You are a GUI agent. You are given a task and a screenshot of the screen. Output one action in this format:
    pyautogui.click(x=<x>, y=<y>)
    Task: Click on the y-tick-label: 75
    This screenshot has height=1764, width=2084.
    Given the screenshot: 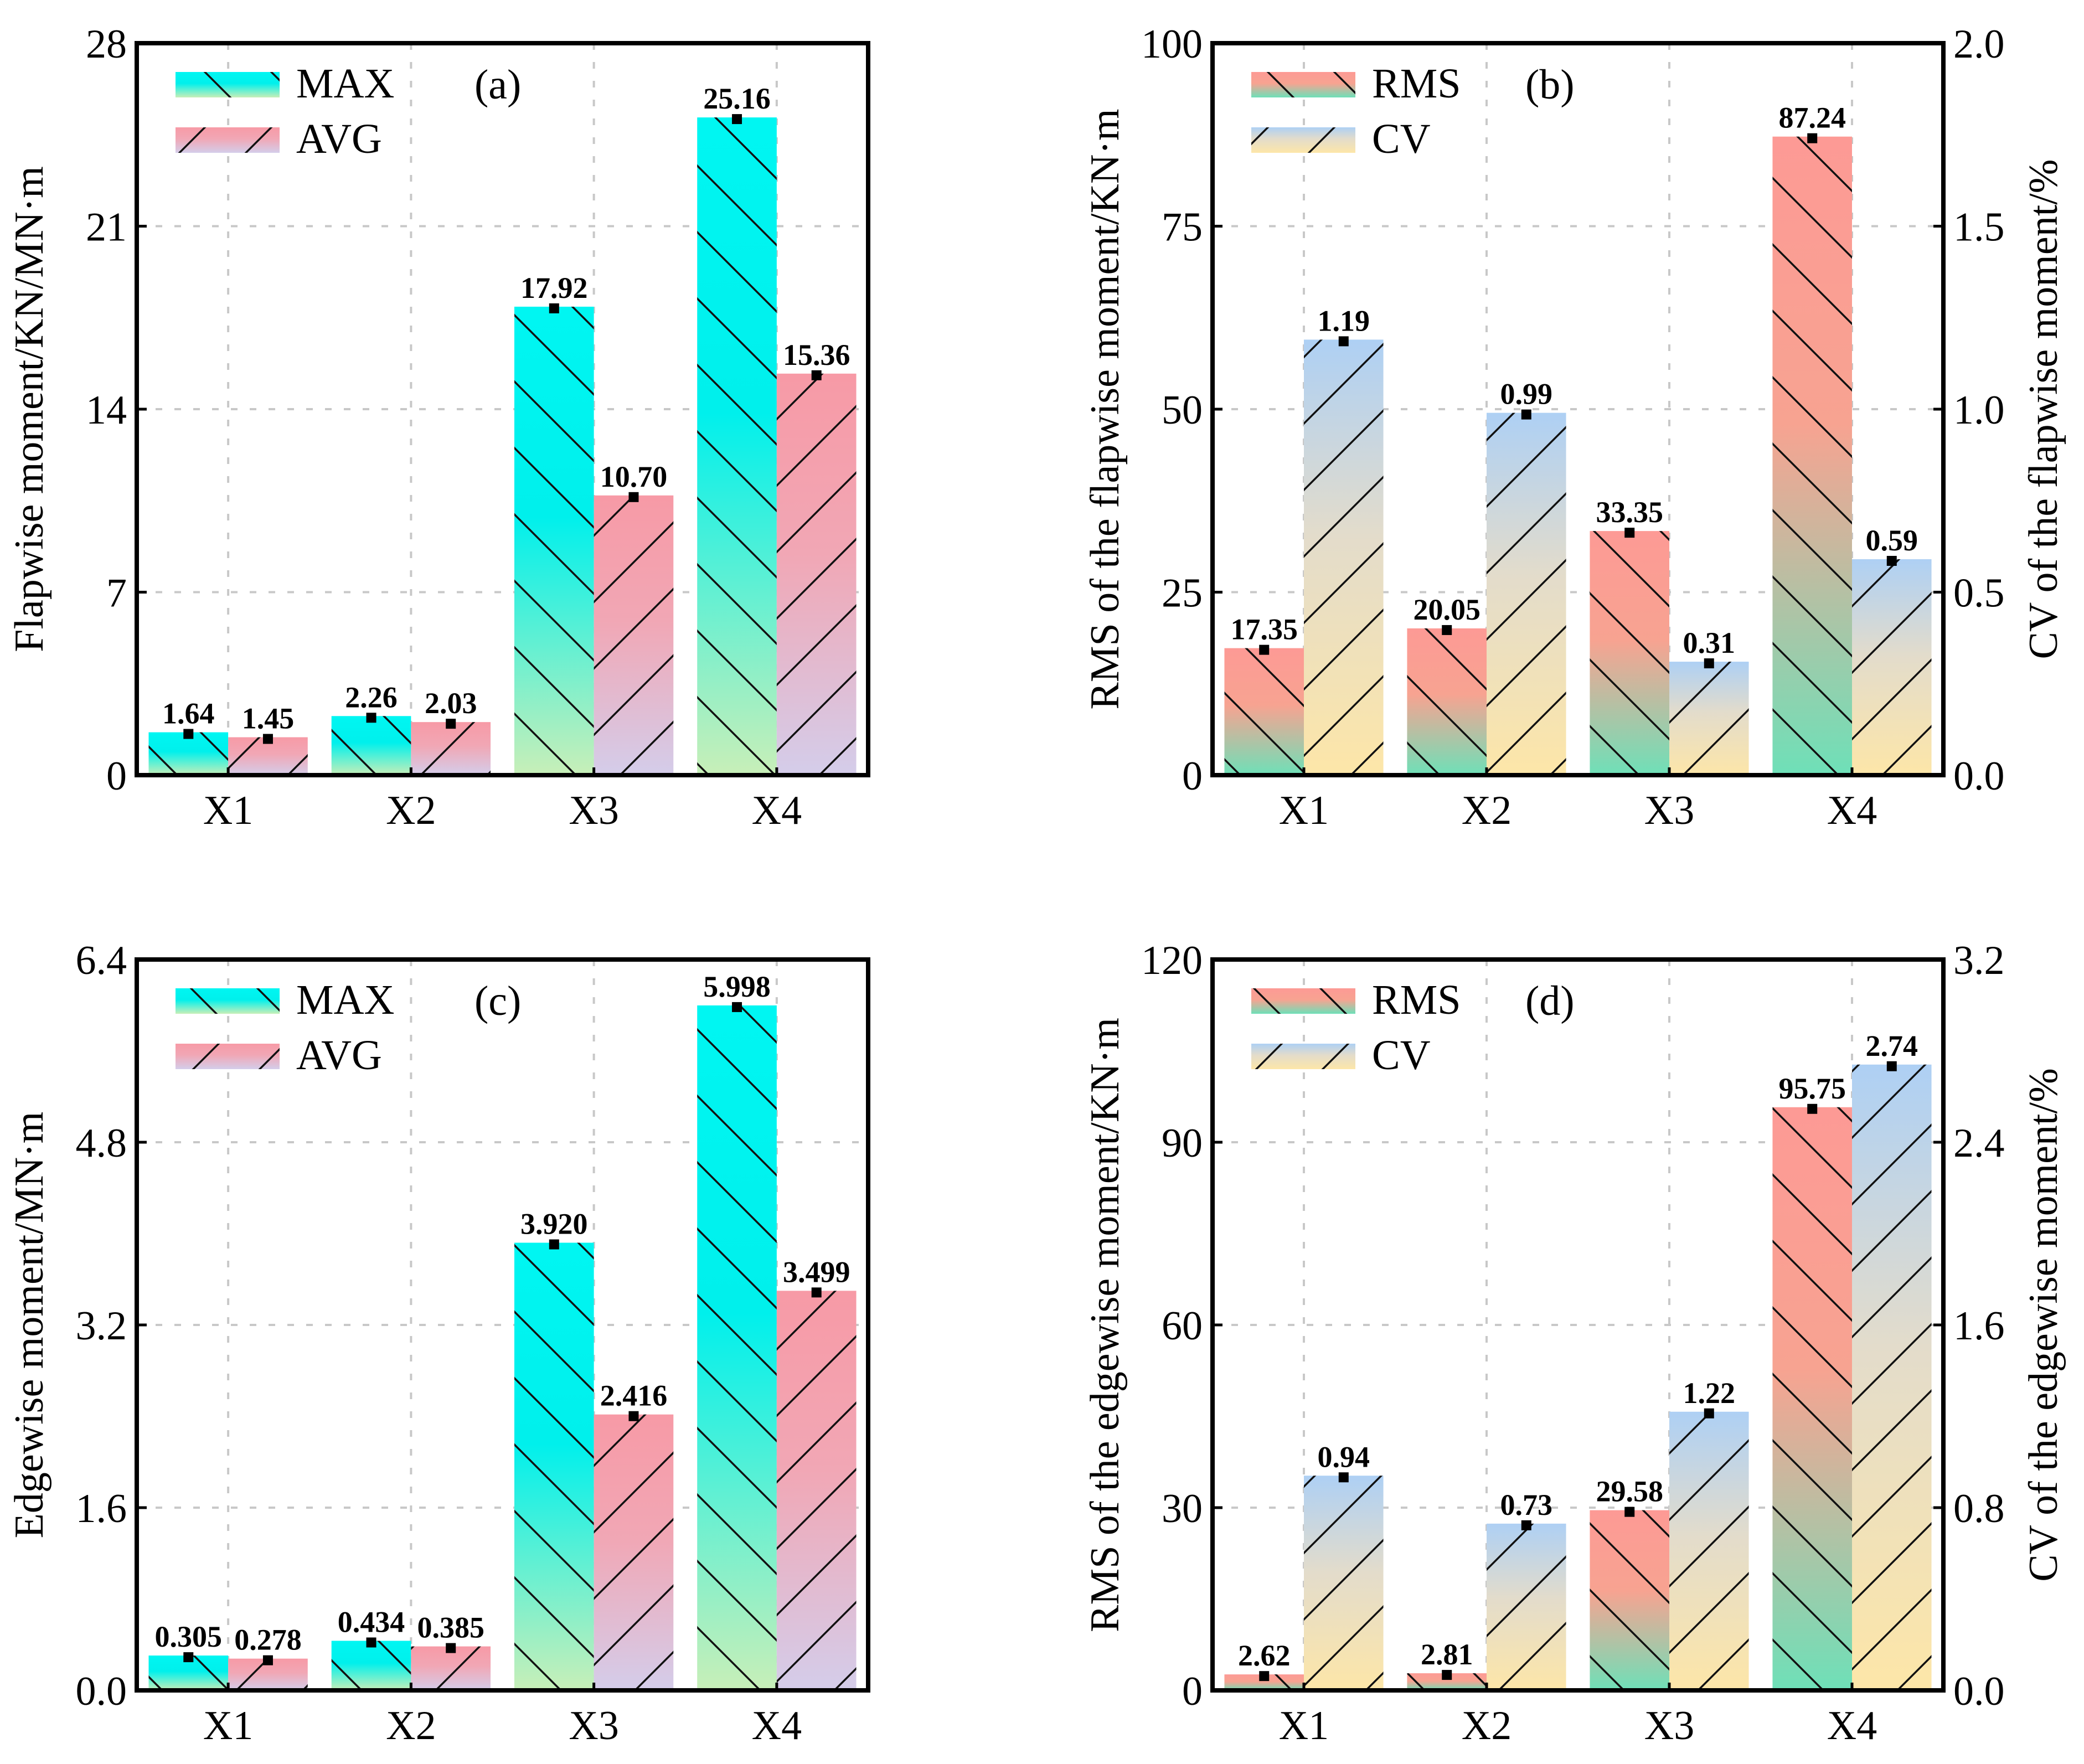 What is the action you would take?
    pyautogui.click(x=1182, y=227)
    